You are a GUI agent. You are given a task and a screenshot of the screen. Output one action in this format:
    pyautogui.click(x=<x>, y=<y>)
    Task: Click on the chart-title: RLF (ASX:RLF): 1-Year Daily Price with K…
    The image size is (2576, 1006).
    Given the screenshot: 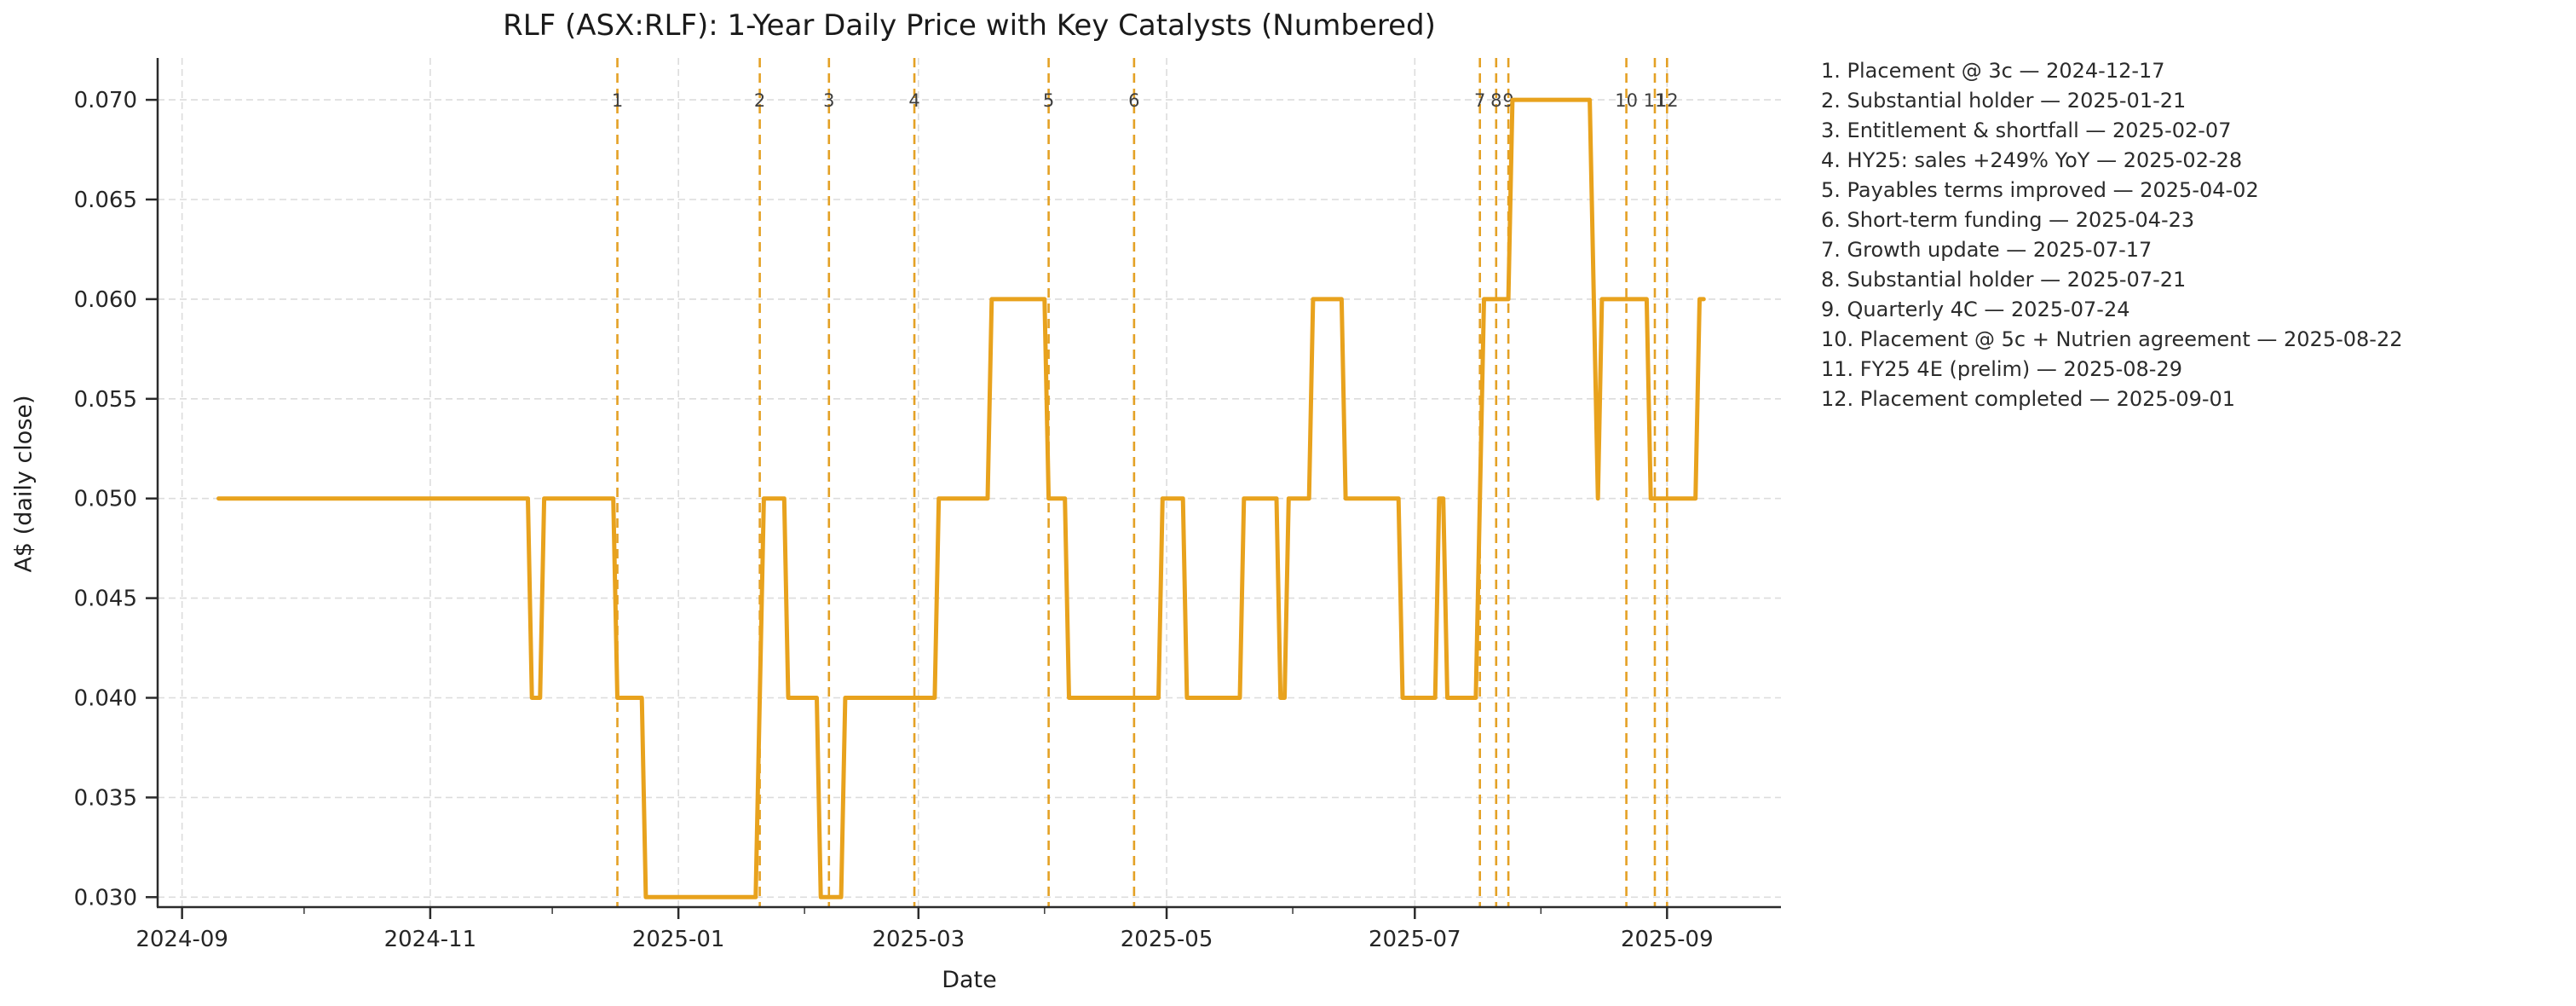 What is the action you would take?
    pyautogui.click(x=969, y=26)
    